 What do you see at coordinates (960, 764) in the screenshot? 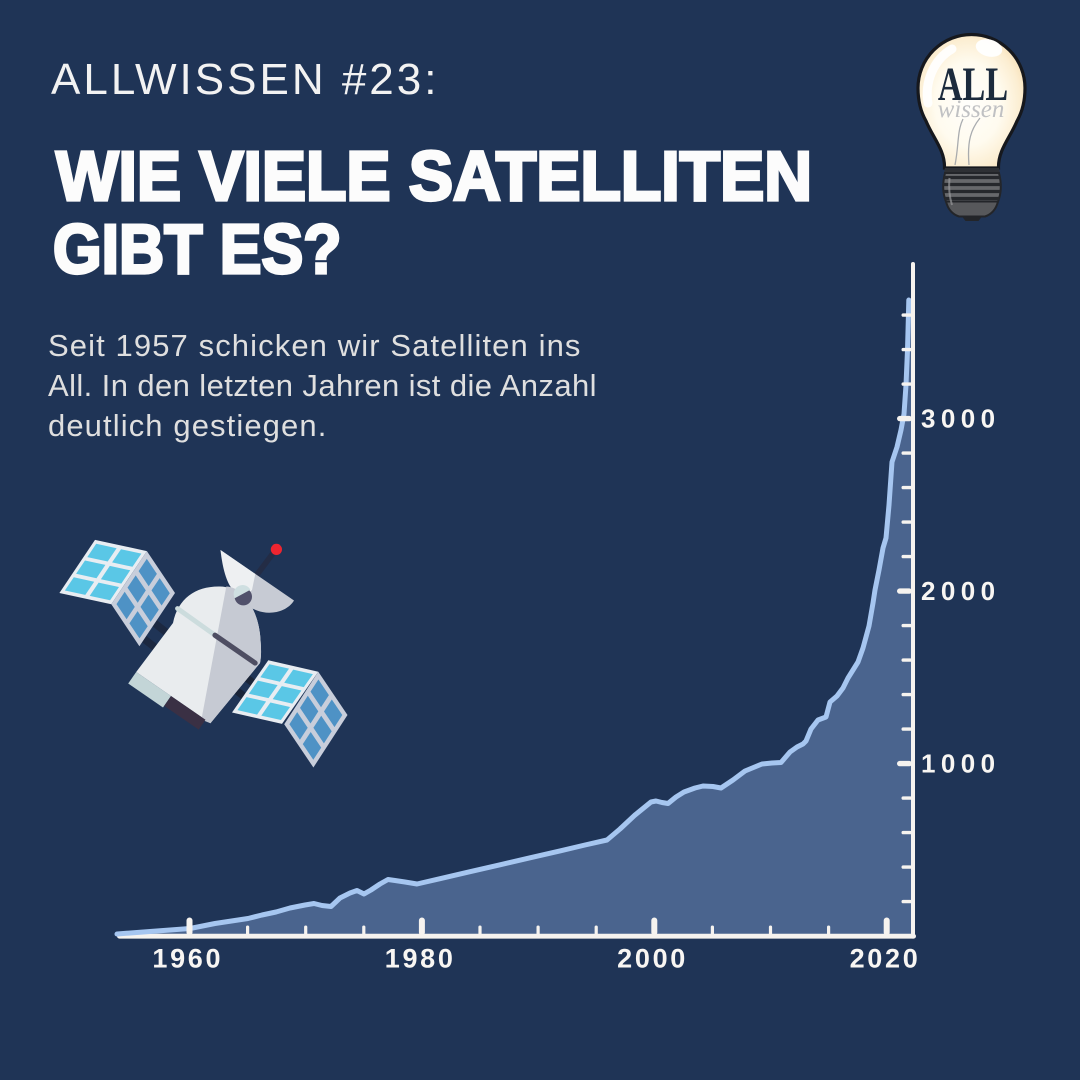
I see `svg-text: 1000` at bounding box center [960, 764].